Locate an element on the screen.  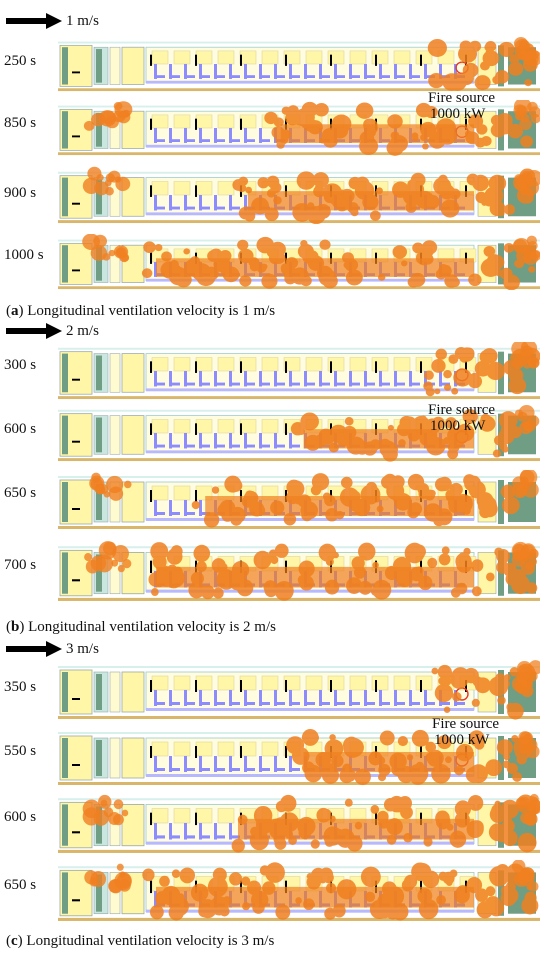
snapshot-c2 is located at coordinates (299, 756).